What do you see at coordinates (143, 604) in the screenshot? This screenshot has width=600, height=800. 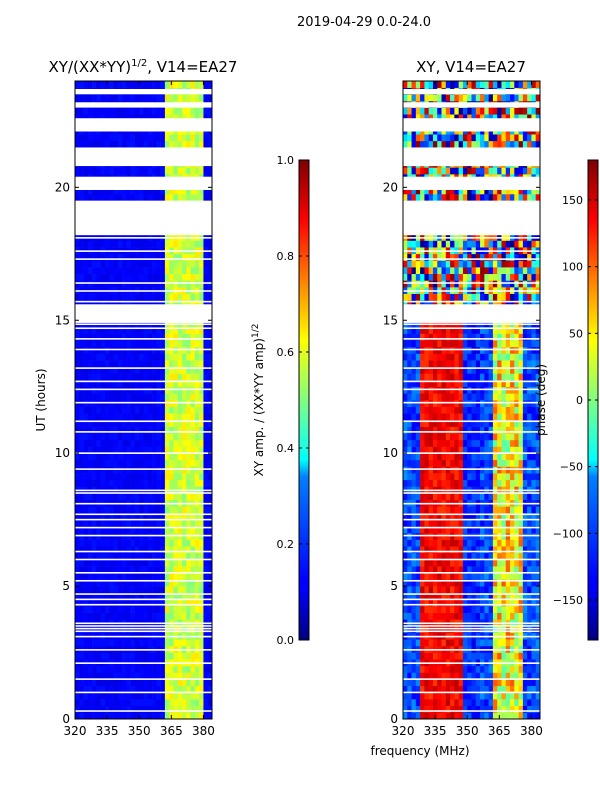 I see `amplitude-flagged-row` at bounding box center [143, 604].